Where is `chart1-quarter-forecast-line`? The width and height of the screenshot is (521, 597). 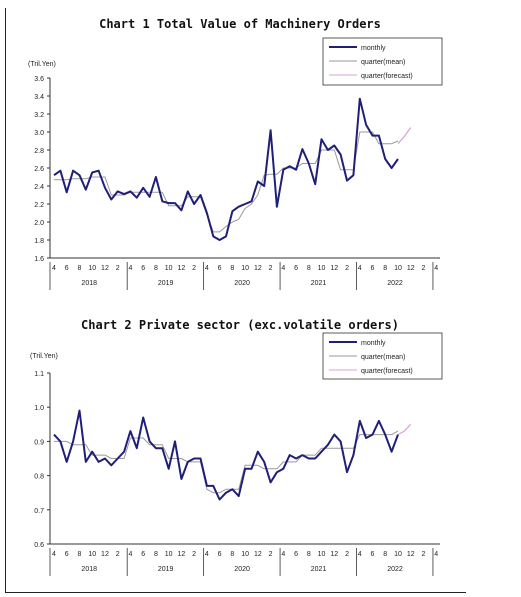 chart1-quarter-forecast-line is located at coordinates (404, 136).